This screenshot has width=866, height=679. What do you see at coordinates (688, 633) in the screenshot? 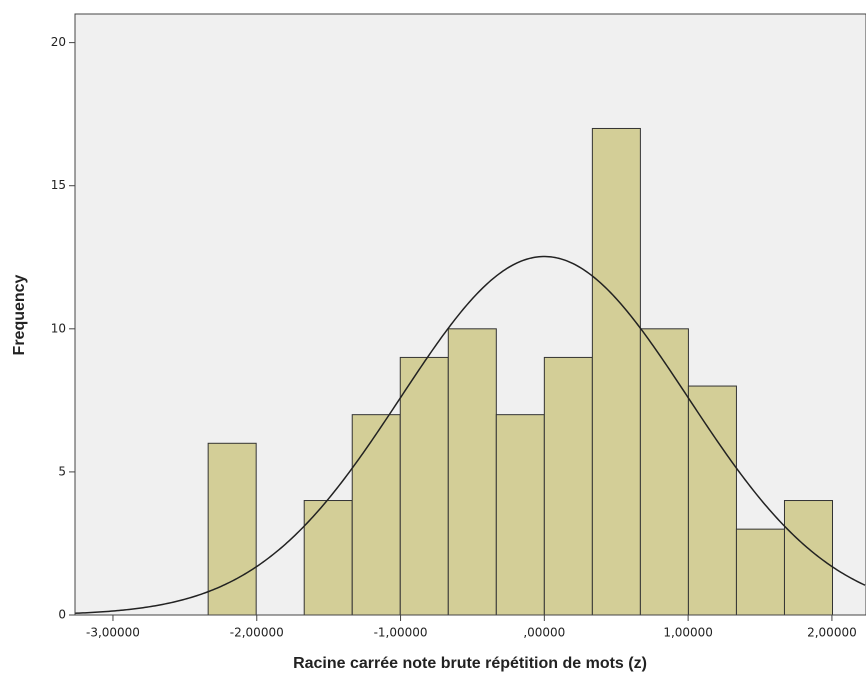
I see `x-tick-label: 1,00000` at bounding box center [688, 633].